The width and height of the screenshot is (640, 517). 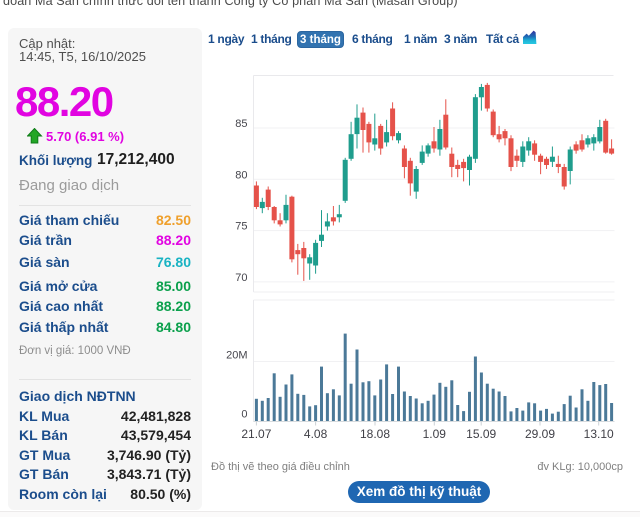 What do you see at coordinates (241, 278) in the screenshot?
I see `svg-text: 70` at bounding box center [241, 278].